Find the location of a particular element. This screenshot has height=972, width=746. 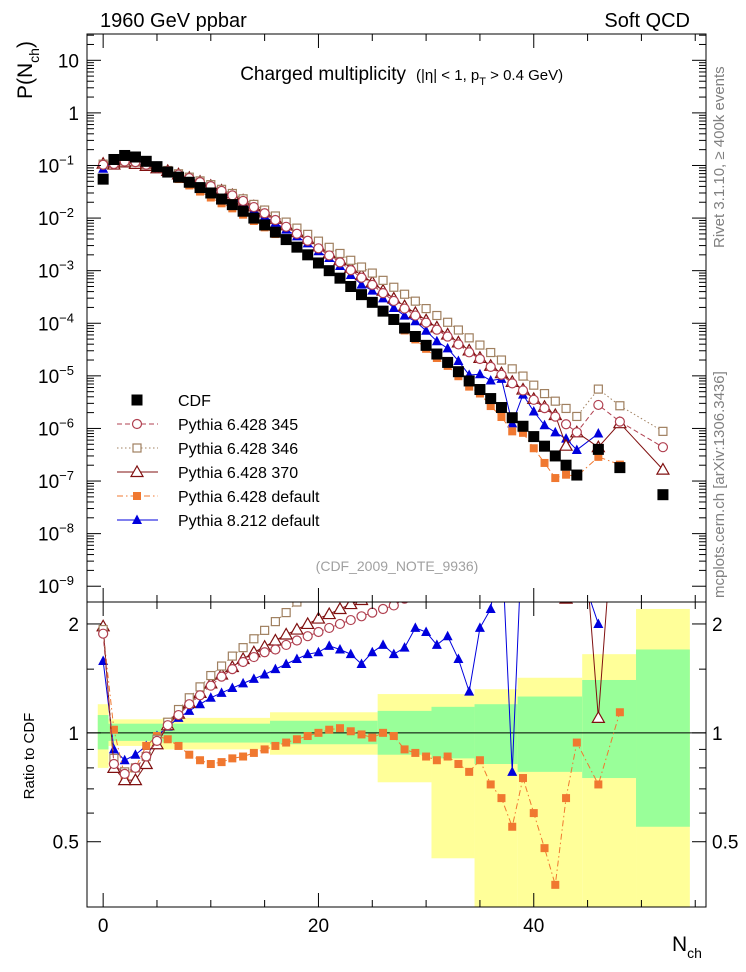

ratio-tick-label-left: 0.5 is located at coordinates (66, 843).